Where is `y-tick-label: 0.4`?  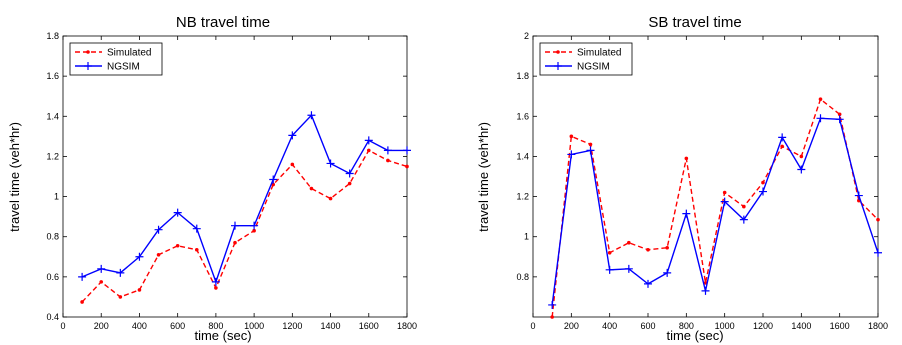
y-tick-label: 0.4 is located at coordinates (52, 317).